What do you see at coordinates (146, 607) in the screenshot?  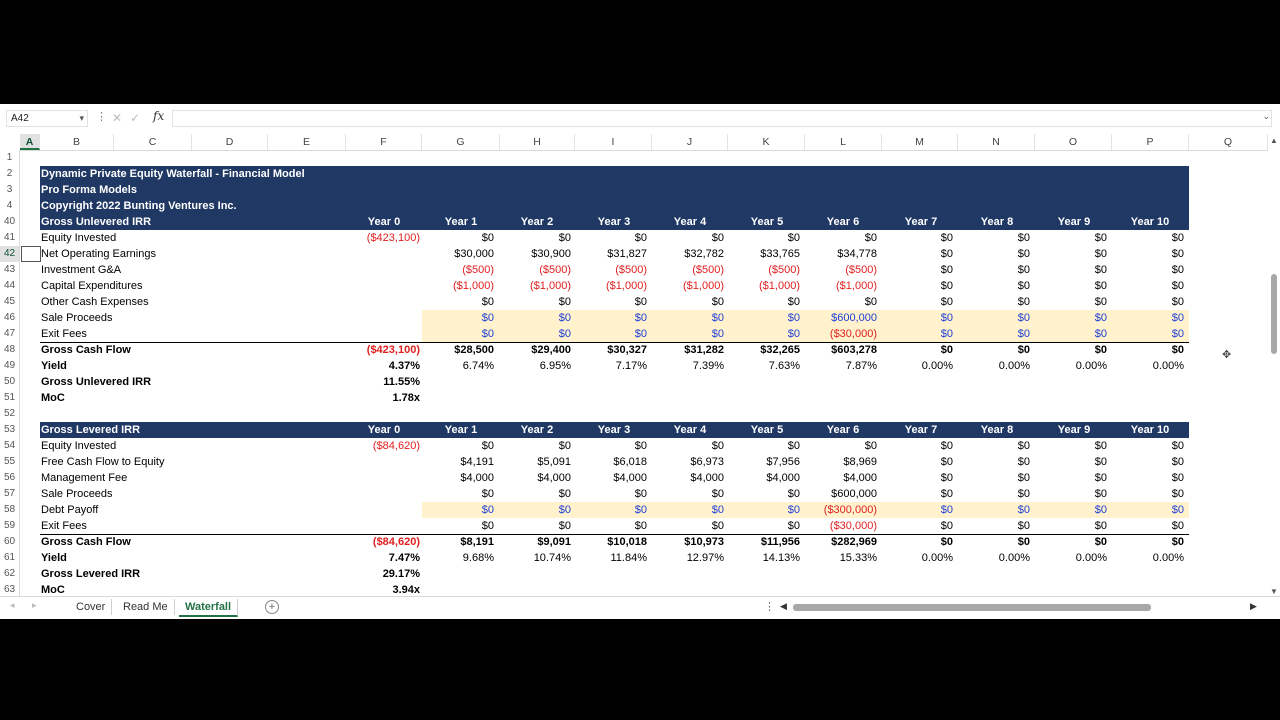 I see `tab-read-me: Read Me` at bounding box center [146, 607].